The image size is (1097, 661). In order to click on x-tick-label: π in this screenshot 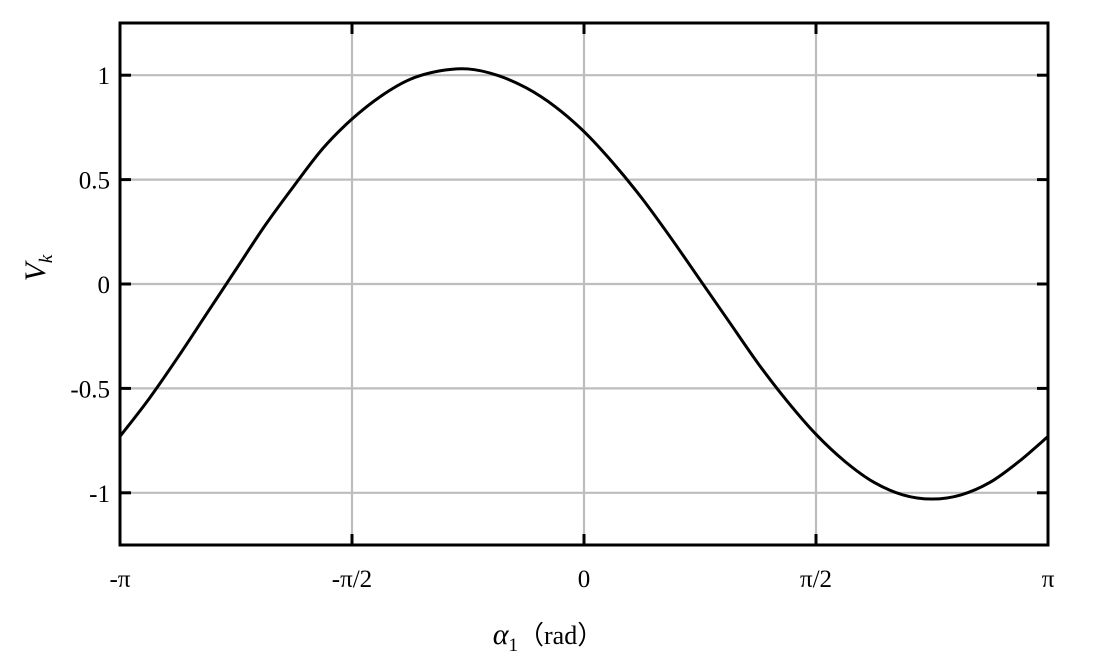, I will do `click(1048, 579)`.